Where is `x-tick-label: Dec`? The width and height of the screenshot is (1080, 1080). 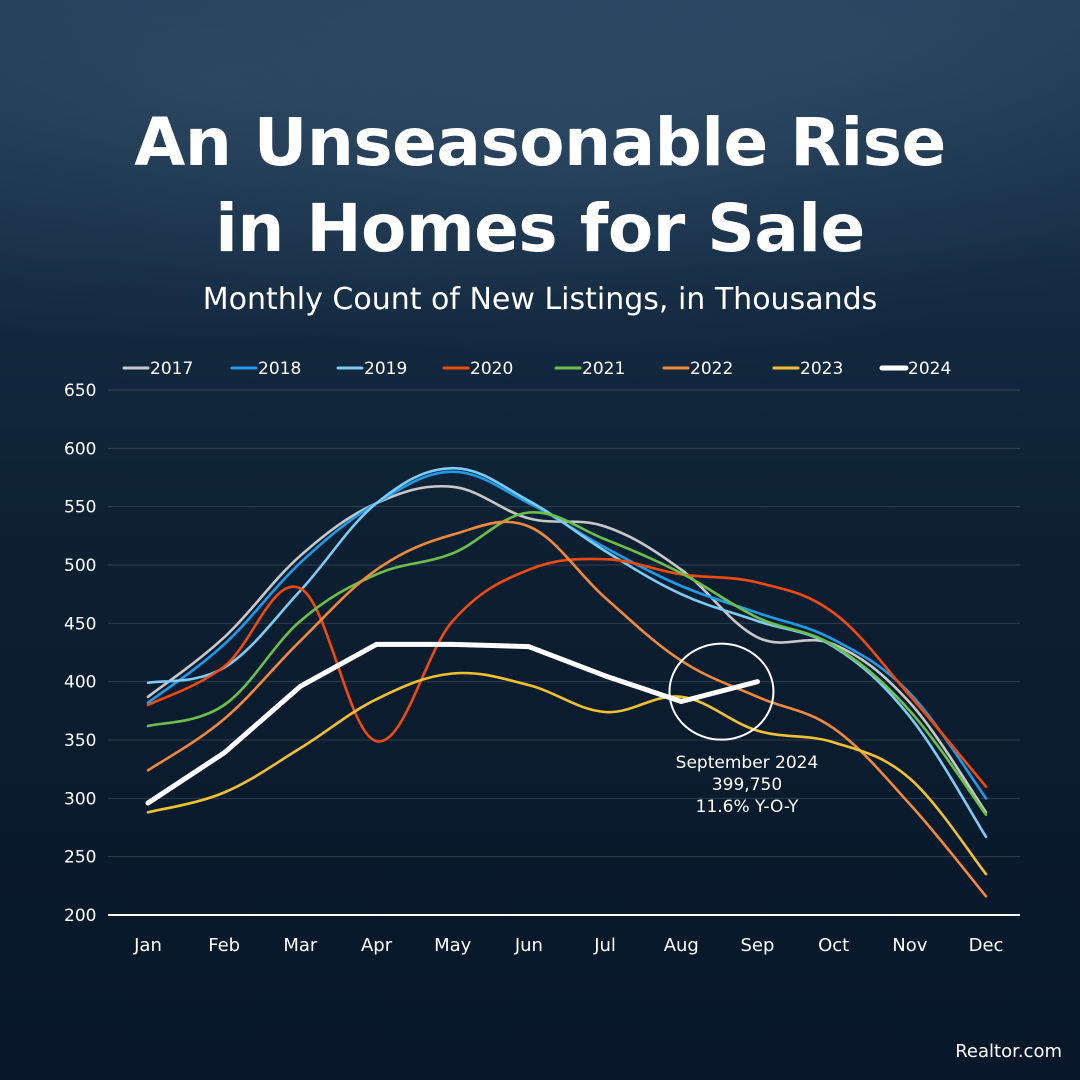 x-tick-label: Dec is located at coordinates (986, 945).